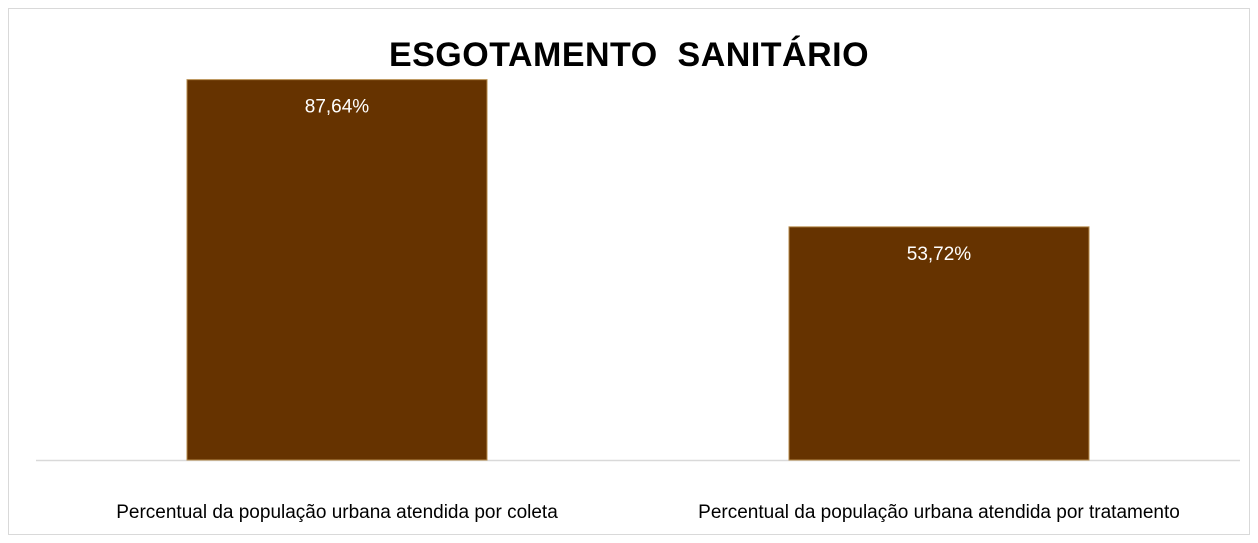 This screenshot has width=1258, height=543. I want to click on data-label-1: 87,64%, so click(337, 107).